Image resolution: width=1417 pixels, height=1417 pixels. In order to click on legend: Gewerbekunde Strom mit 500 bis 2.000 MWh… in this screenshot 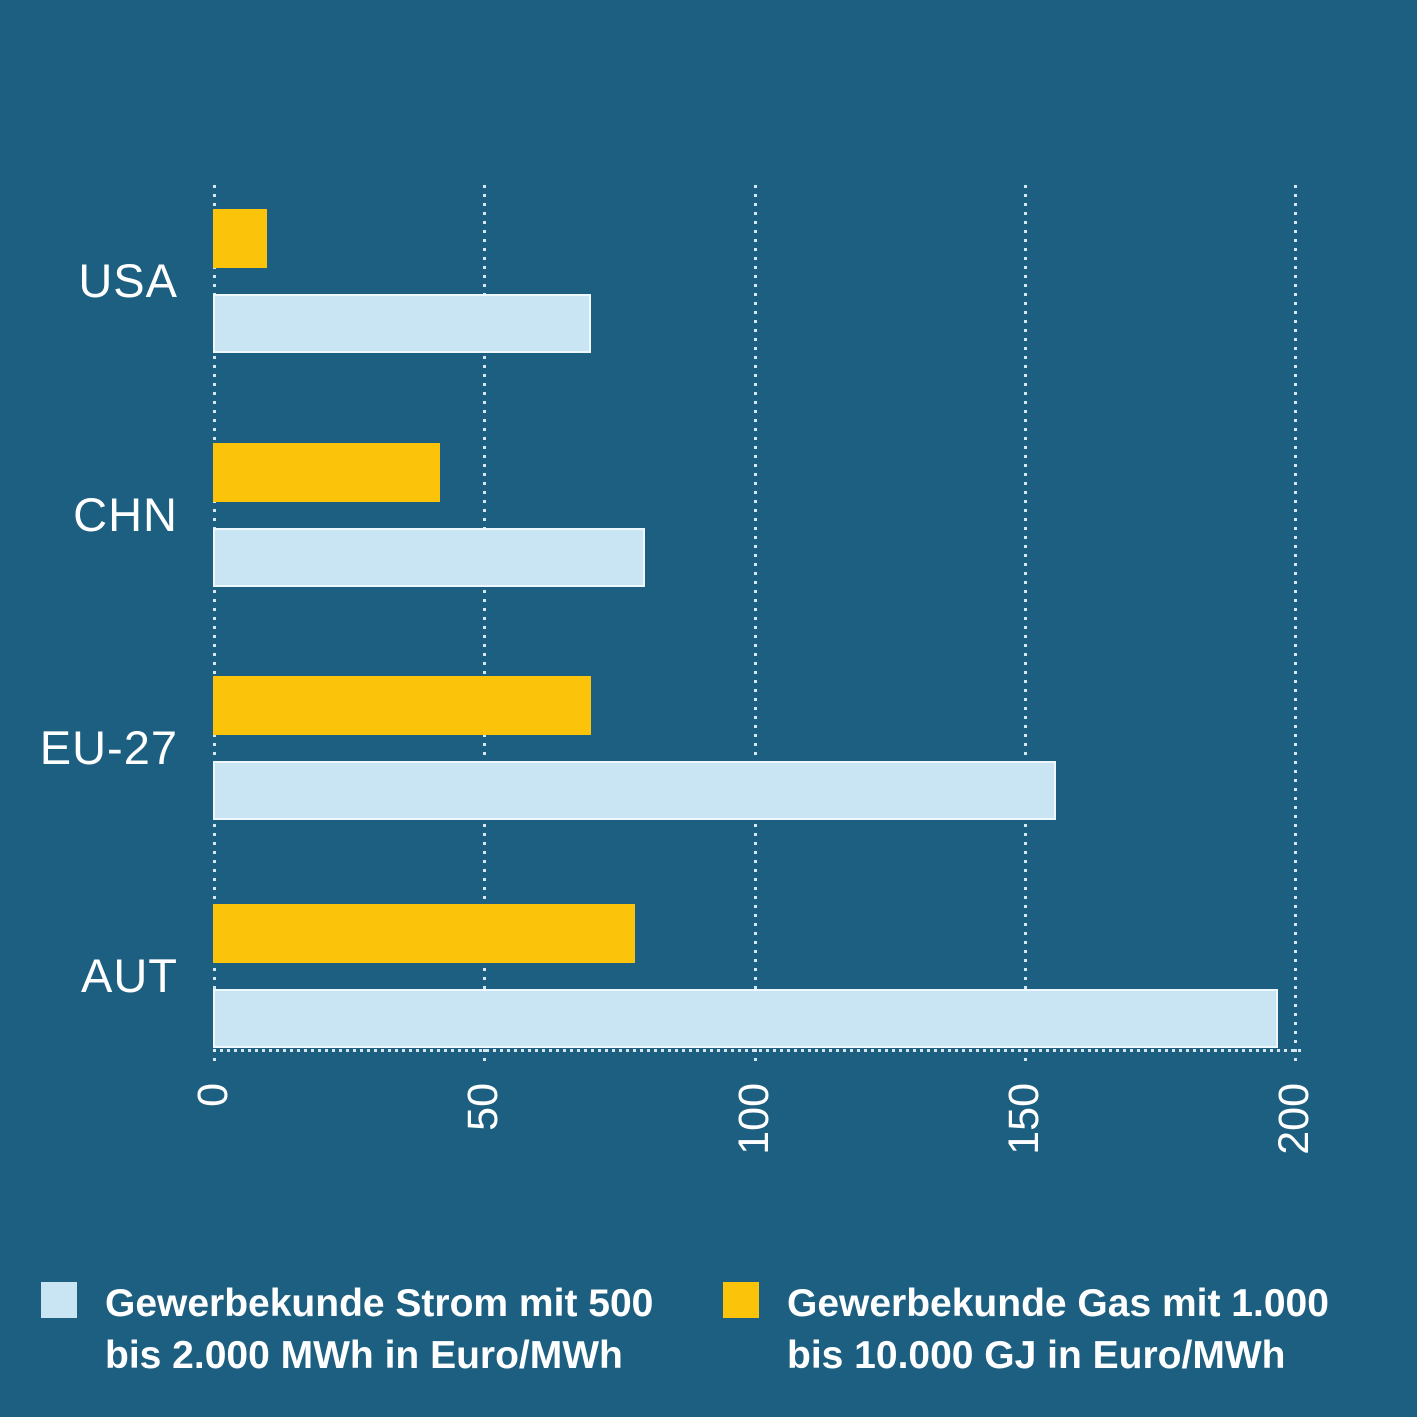, I will do `click(708, 1327)`.